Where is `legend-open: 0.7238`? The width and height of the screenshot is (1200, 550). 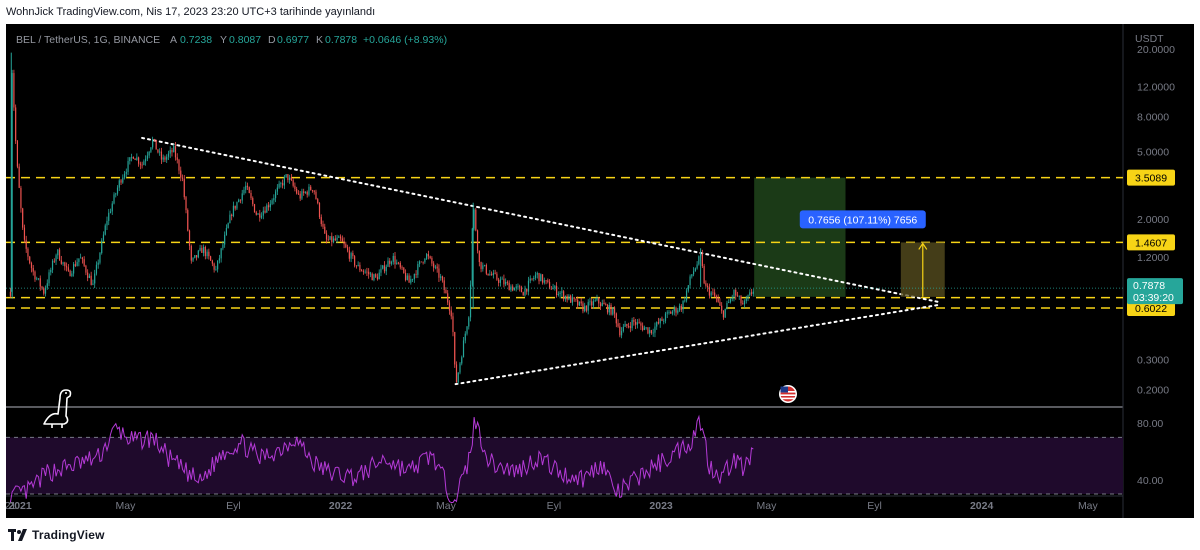 legend-open: 0.7238 is located at coordinates (196, 40).